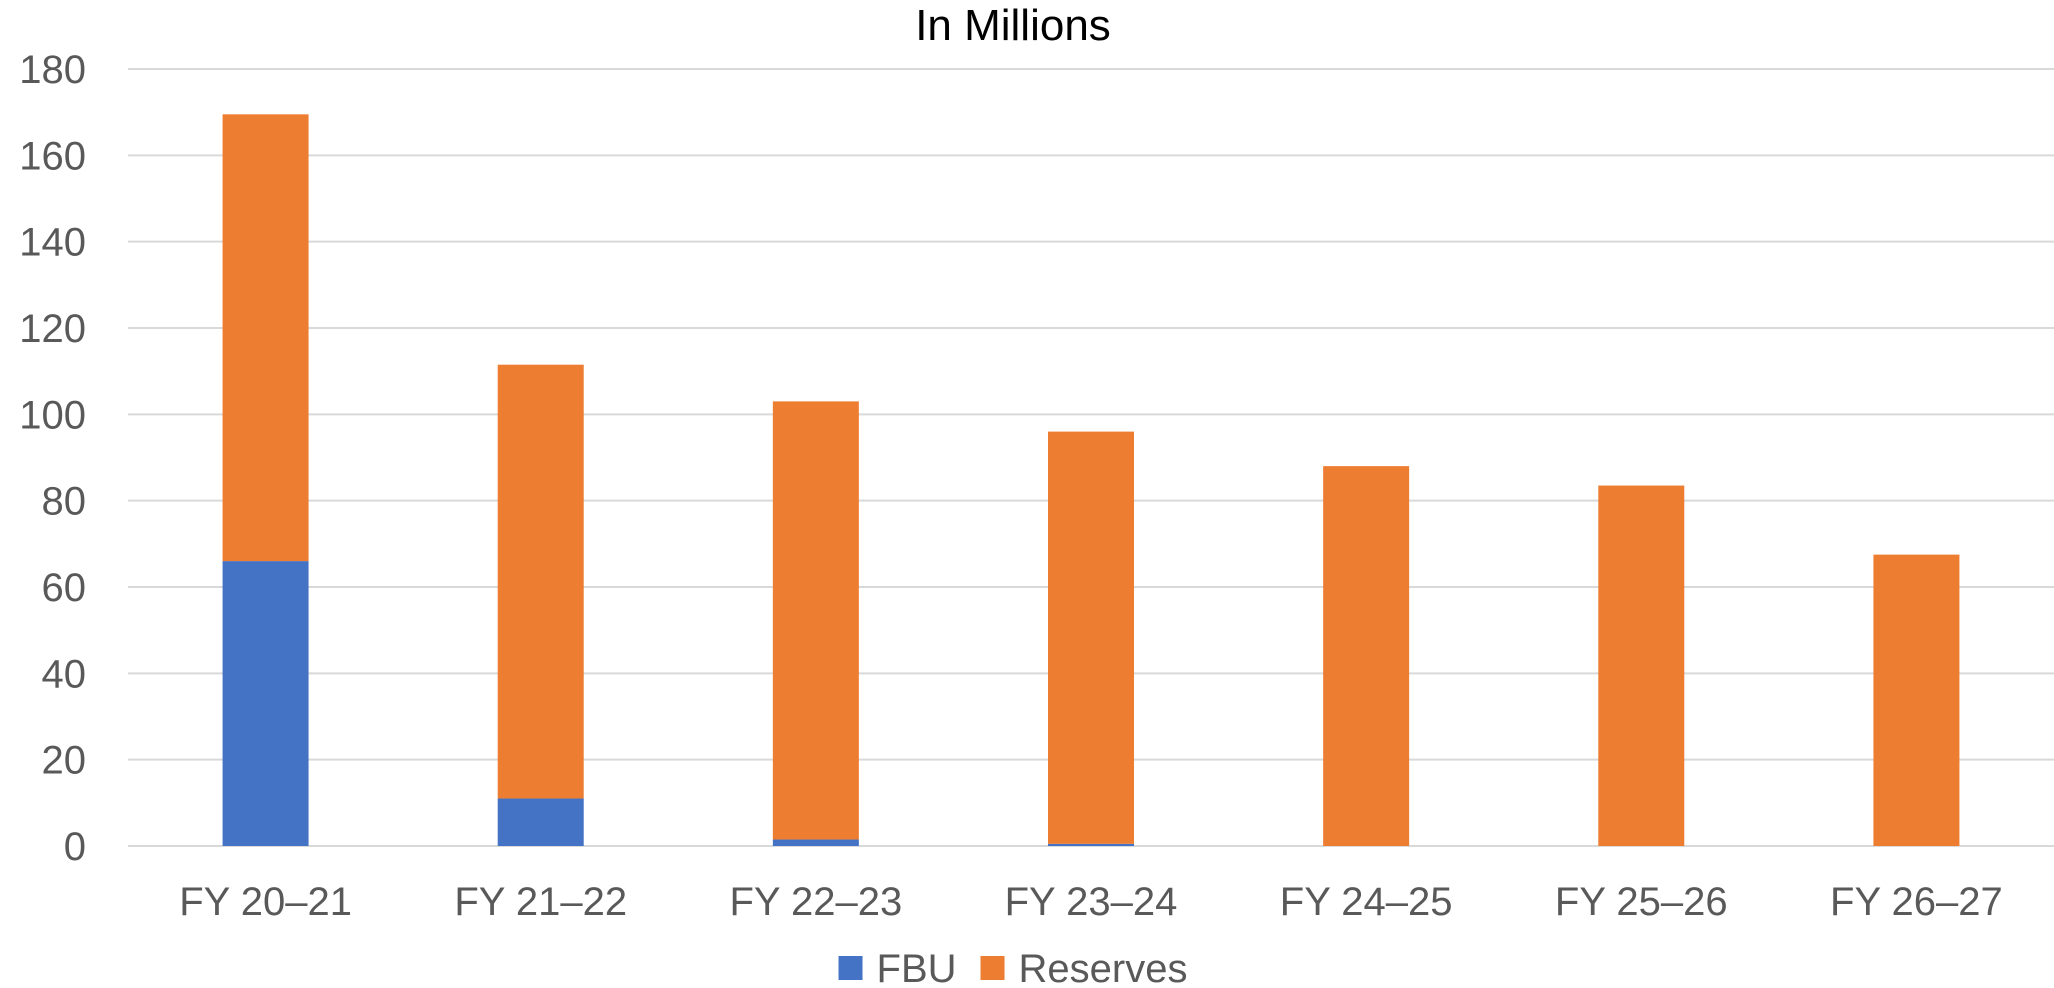  I want to click on legend-label-reserves: Reserves, so click(1103, 967).